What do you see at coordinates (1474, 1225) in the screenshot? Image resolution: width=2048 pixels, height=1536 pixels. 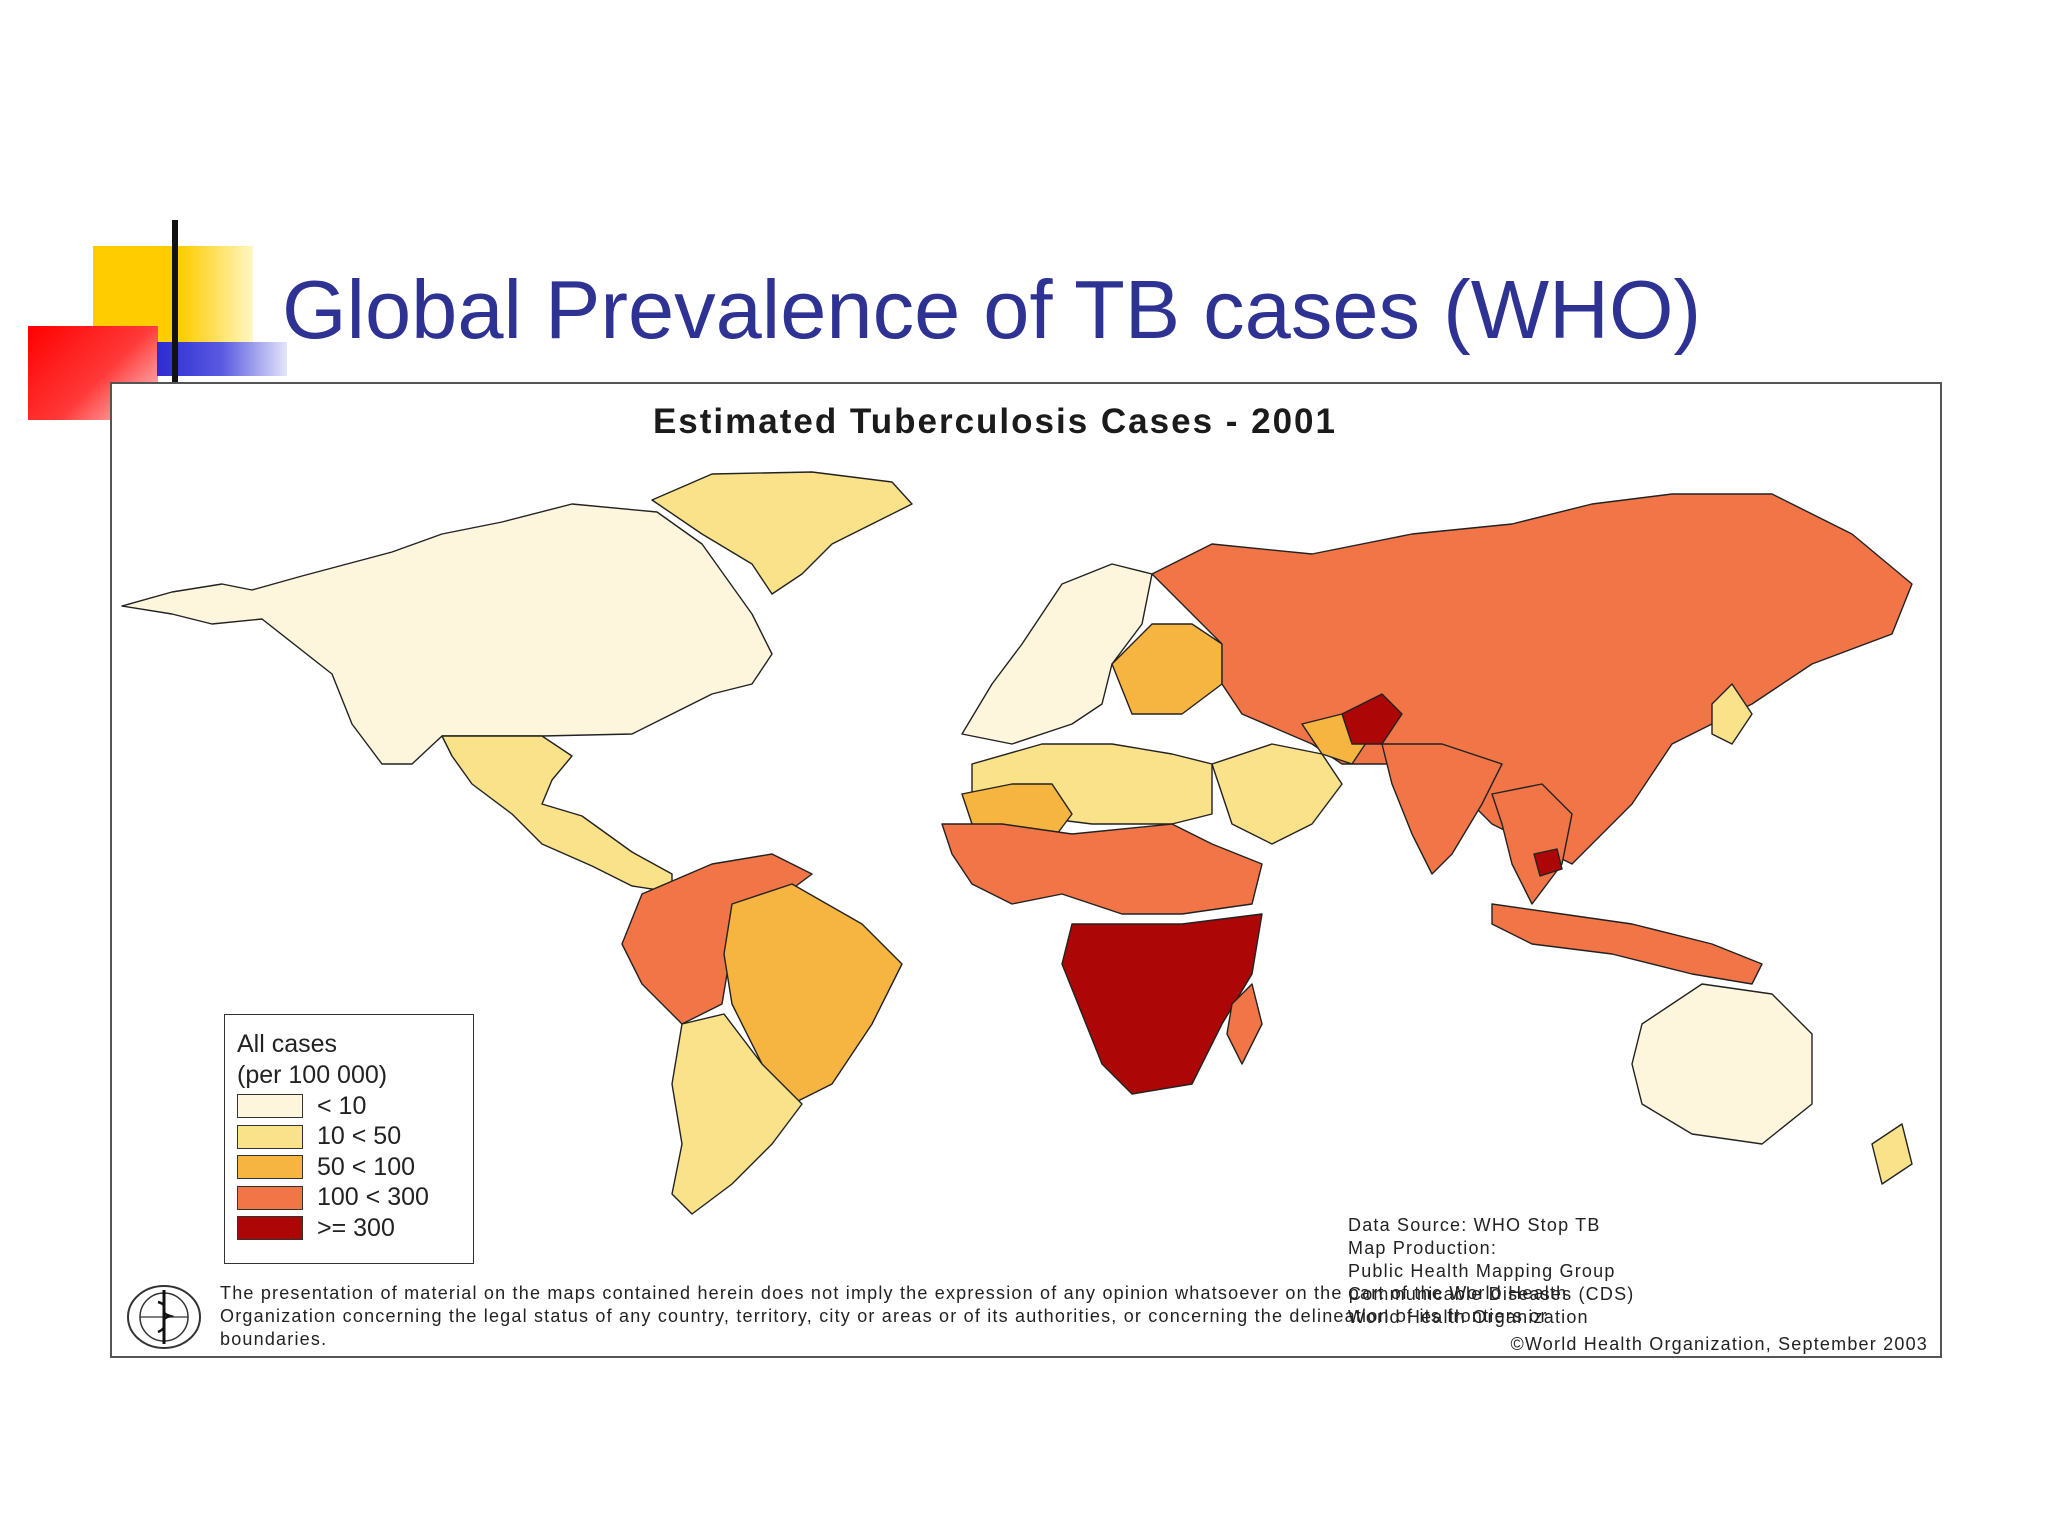 I see `credit-line: Data Source: WHO Stop TB` at bounding box center [1474, 1225].